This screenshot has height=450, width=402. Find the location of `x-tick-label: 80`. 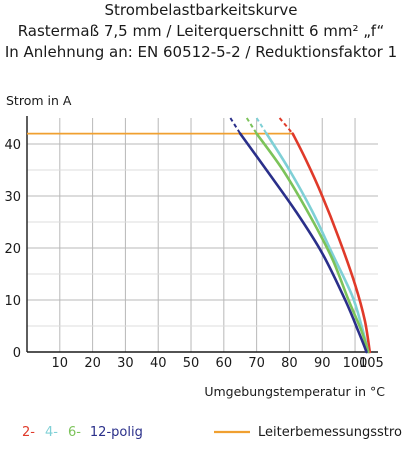

x-tick-label: 80 is located at coordinates (289, 363).